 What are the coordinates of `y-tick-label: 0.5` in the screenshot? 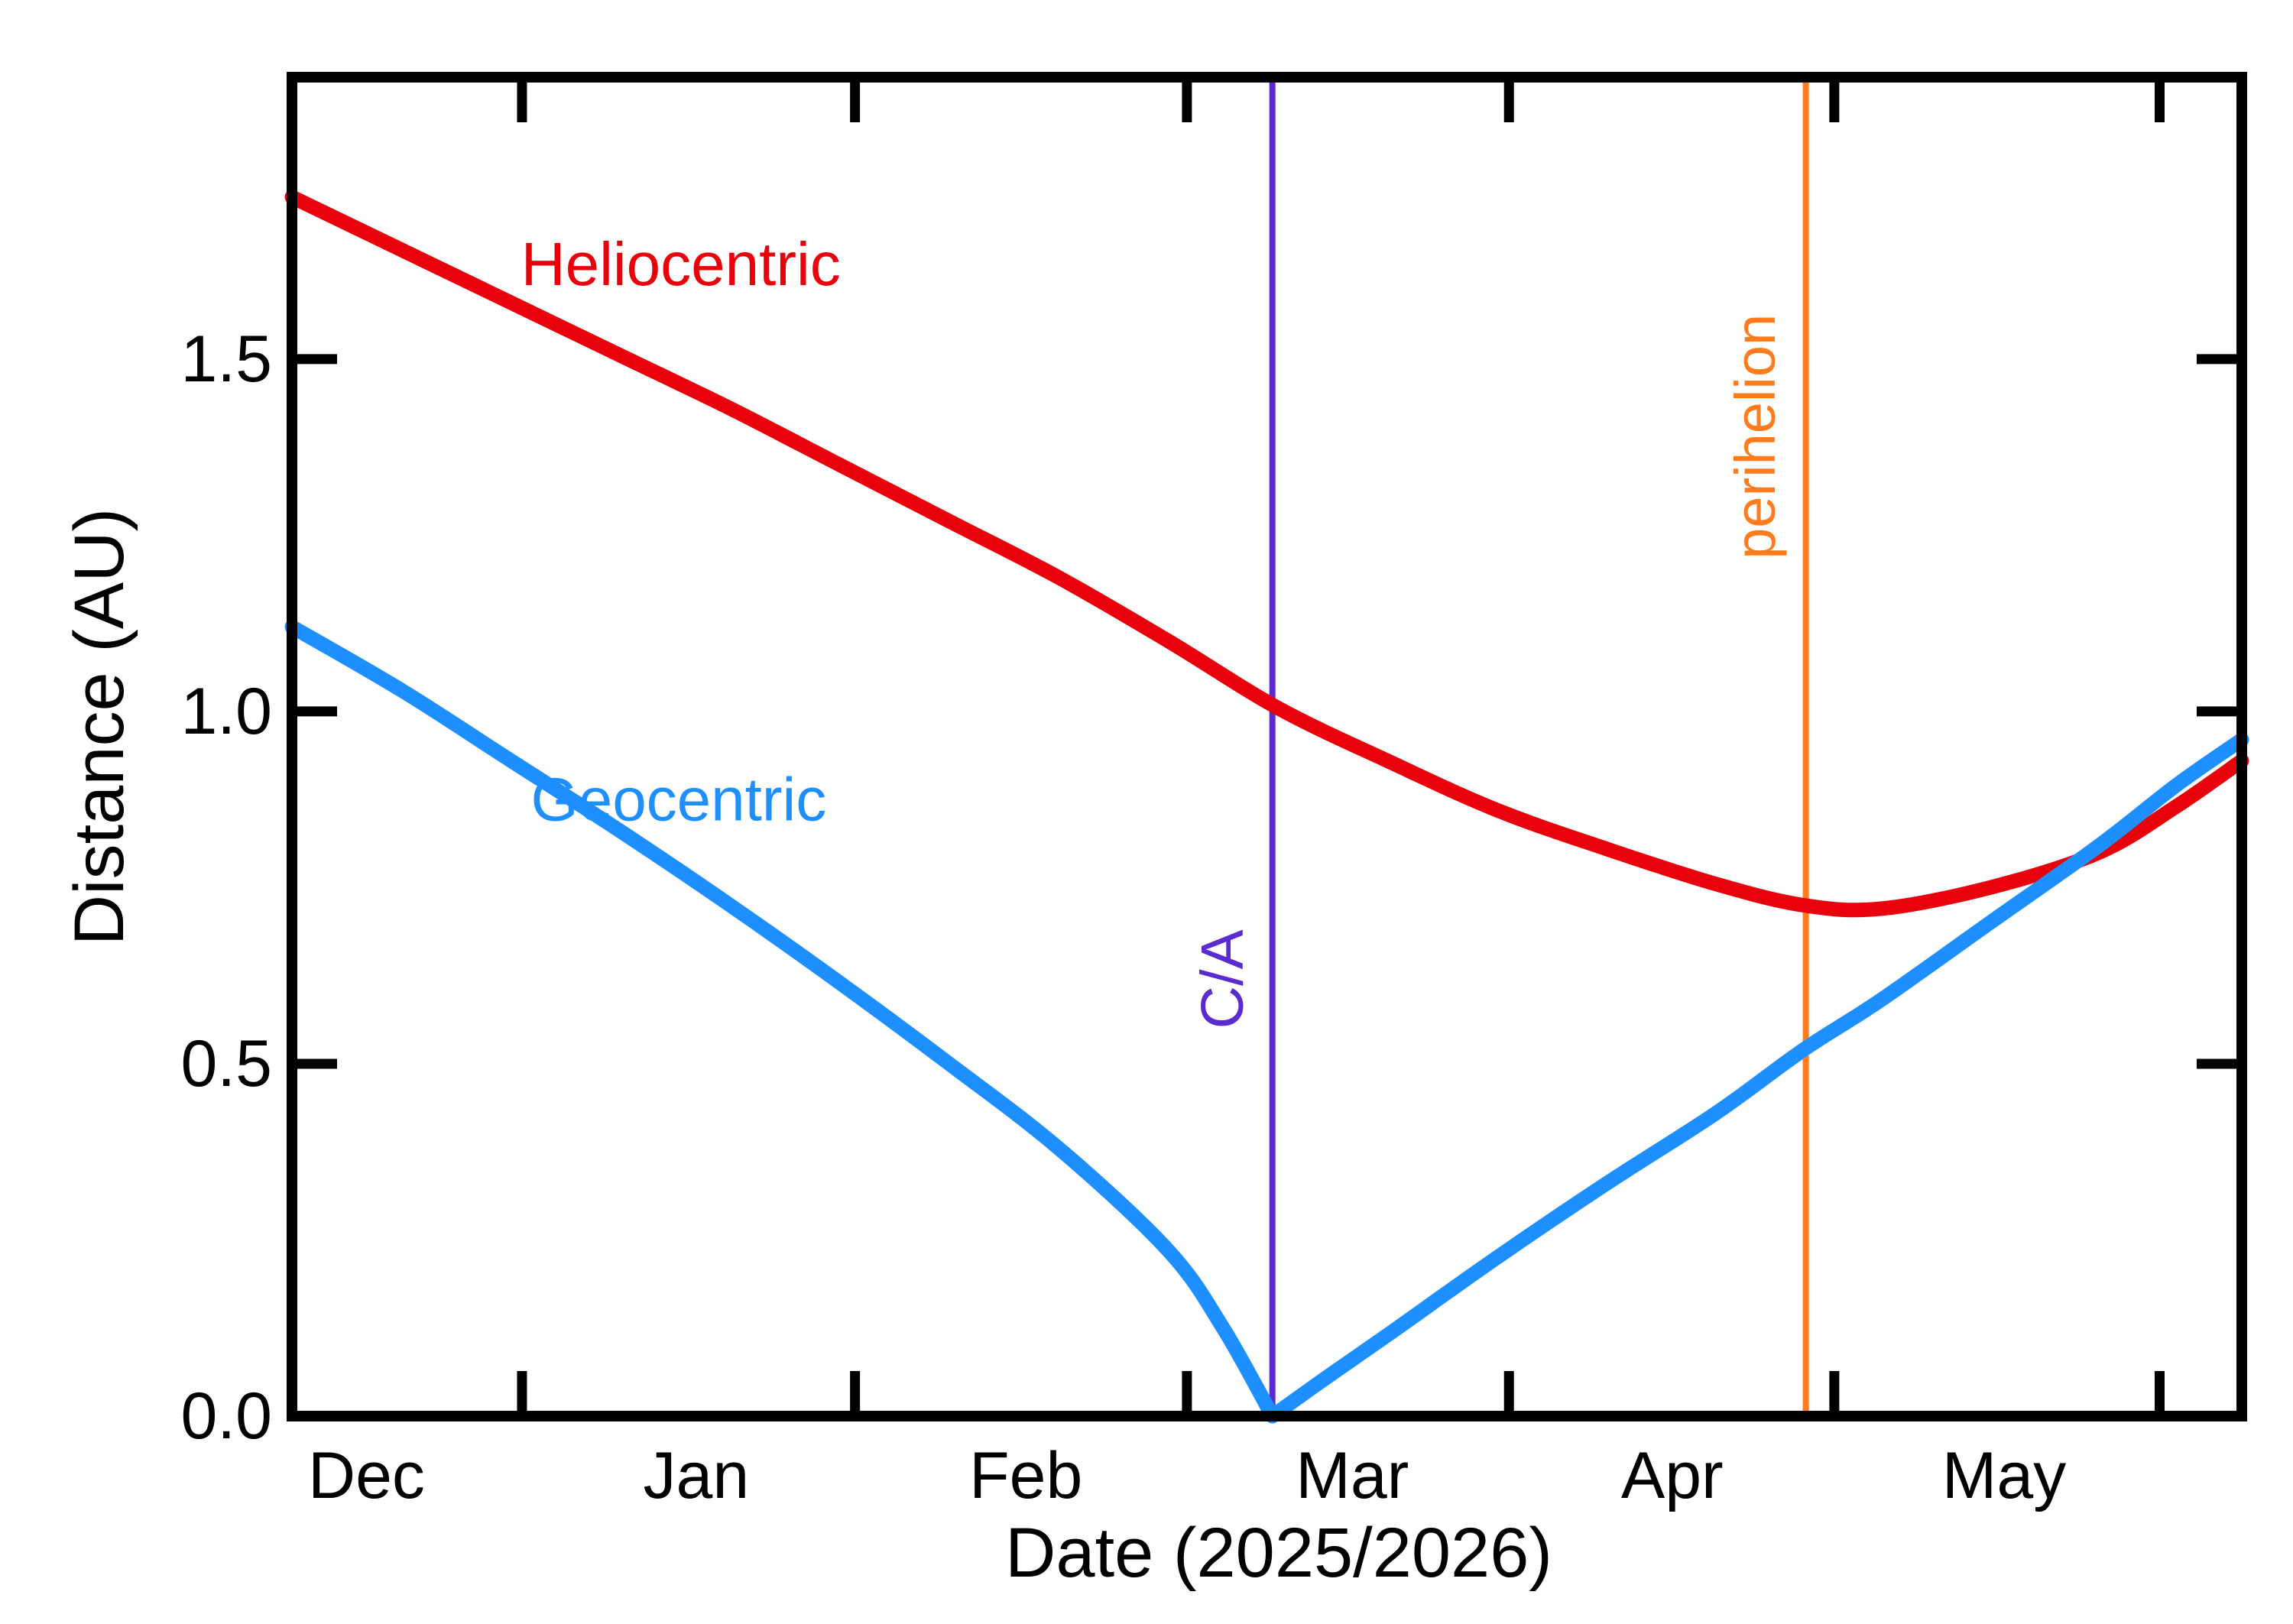 It's located at (226, 1063).